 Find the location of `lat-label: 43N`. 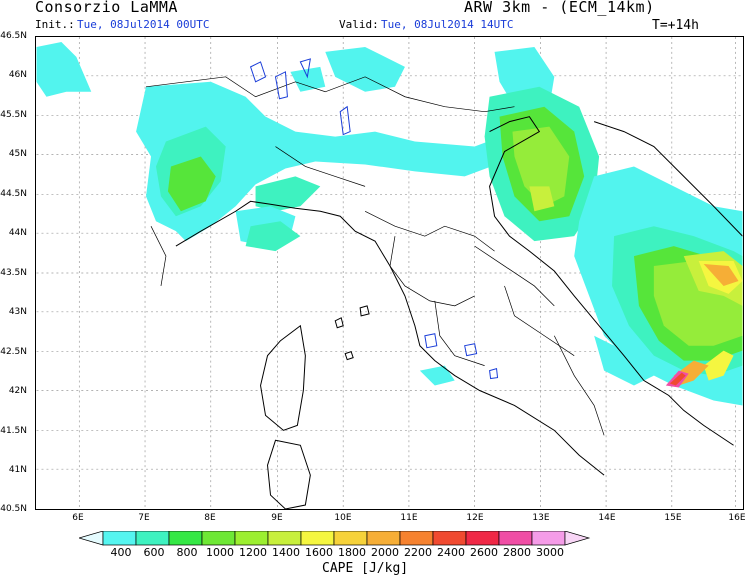

lat-label: 43N is located at coordinates (17, 312).